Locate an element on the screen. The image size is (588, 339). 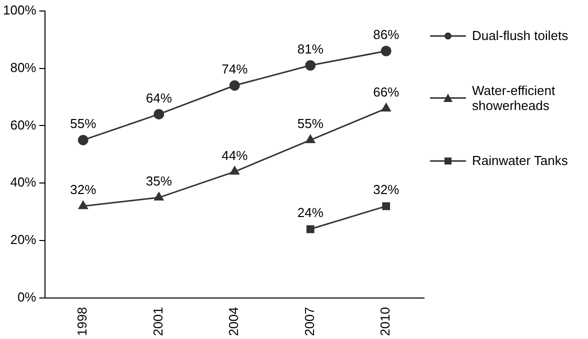
x-tick-label: 2001 is located at coordinates (158, 321).